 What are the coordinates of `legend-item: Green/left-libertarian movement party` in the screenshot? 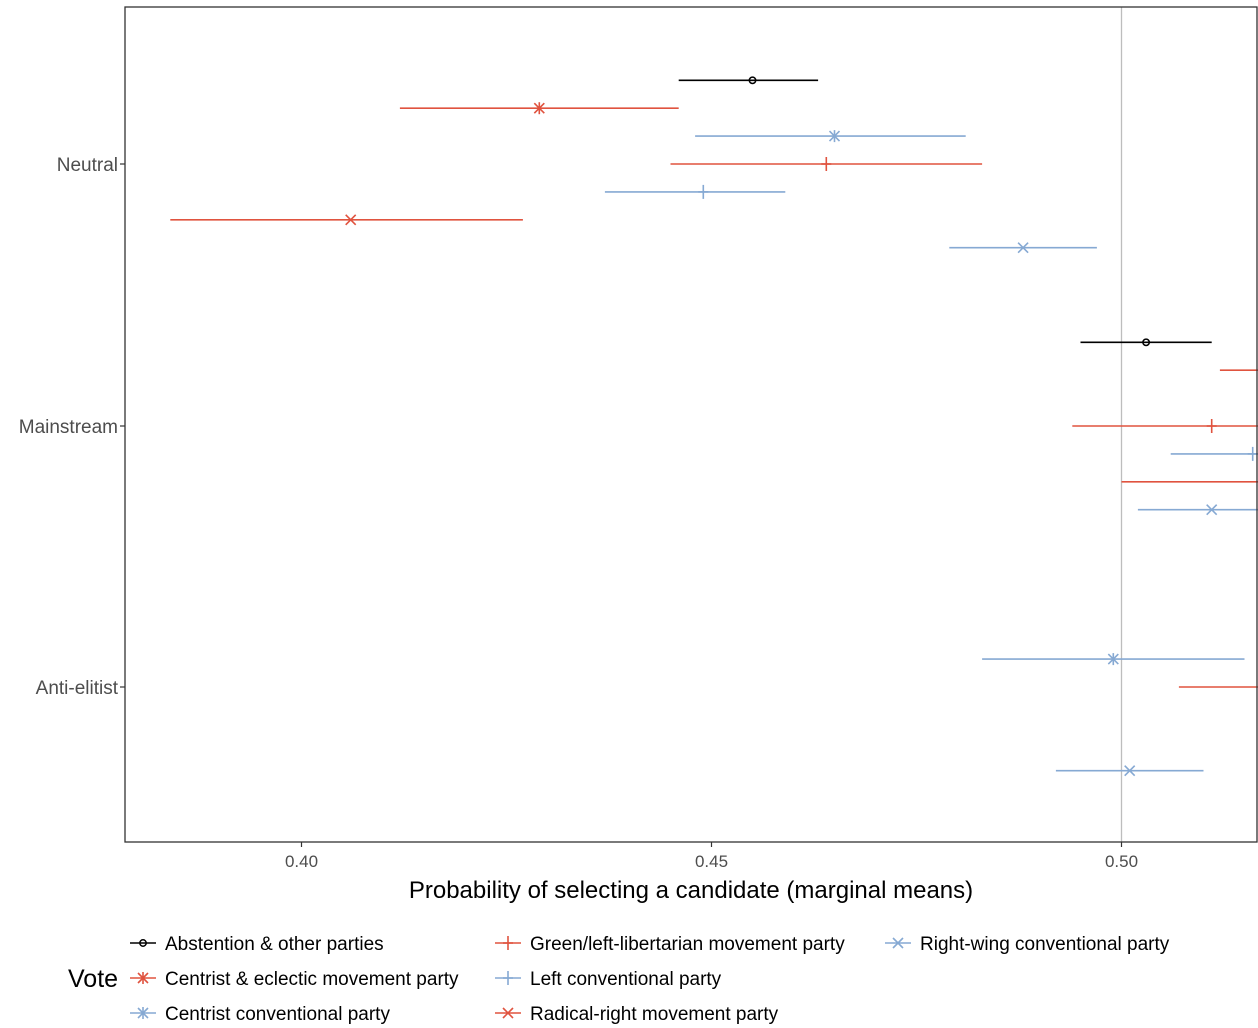 It's located at (670, 944).